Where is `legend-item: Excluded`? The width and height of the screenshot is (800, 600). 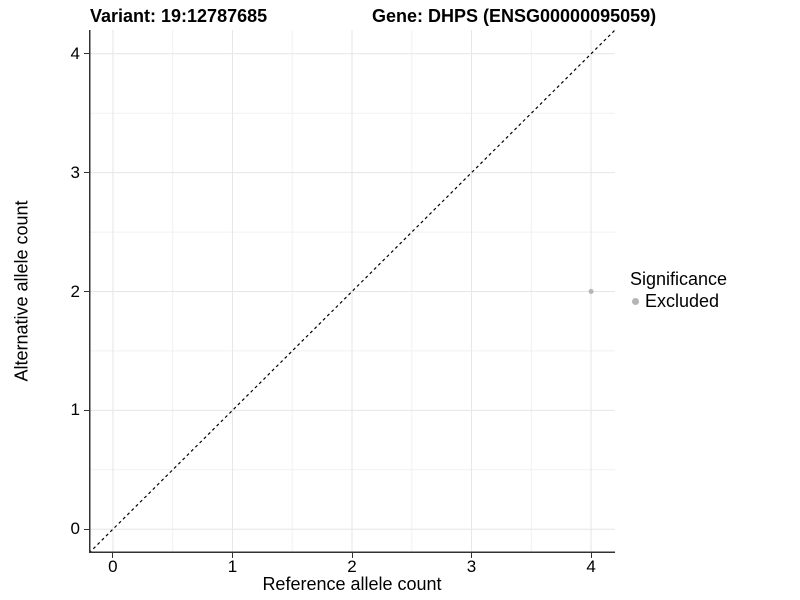
legend-item: Excluded is located at coordinates (678, 301).